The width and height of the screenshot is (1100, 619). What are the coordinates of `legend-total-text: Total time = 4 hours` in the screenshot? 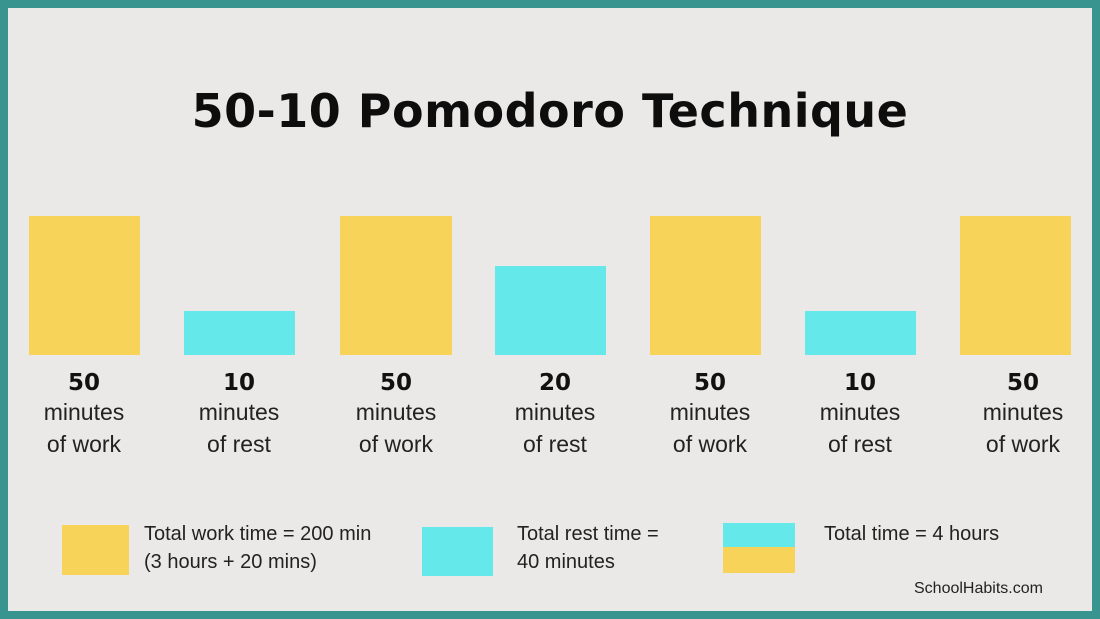 It's located at (911, 534).